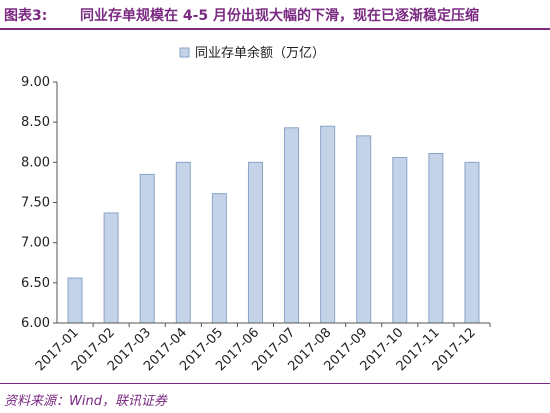 Image resolution: width=550 pixels, height=413 pixels. What do you see at coordinates (280, 16) in the screenshot?
I see `figure-title: 同业存单规模在 4-5 月份出现大幅的下滑，现在已逐渐稳定压缩` at bounding box center [280, 16].